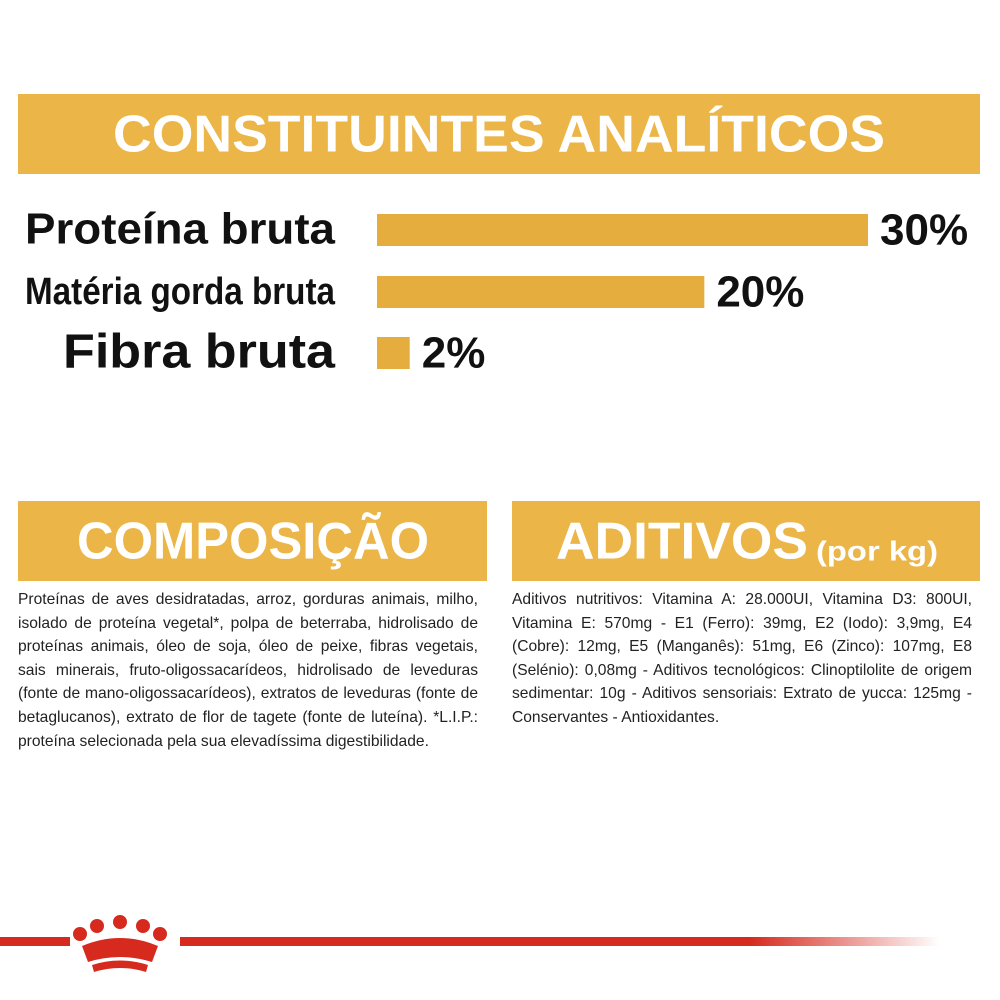 The height and width of the screenshot is (1000, 1000). Describe the element at coordinates (682, 542) in the screenshot. I see `additives-title: ADITIVOS` at that location.